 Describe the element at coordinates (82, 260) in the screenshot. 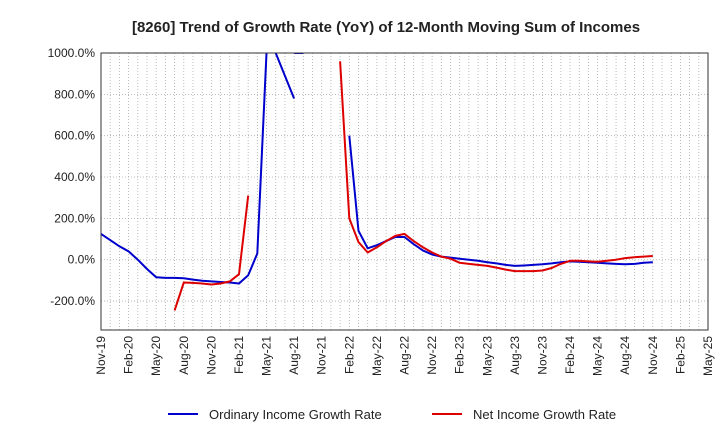

I see `y-tick-label: 0.0%` at that location.